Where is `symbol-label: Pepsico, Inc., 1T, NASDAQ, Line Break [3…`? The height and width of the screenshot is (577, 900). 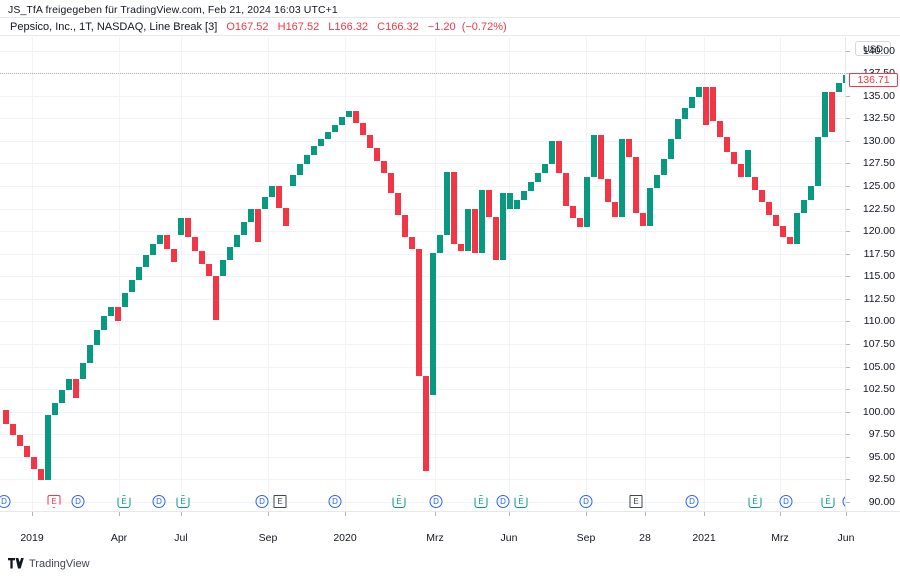 symbol-label: Pepsico, Inc., 1T, NASDAQ, Line Break [3… is located at coordinates (114, 27).